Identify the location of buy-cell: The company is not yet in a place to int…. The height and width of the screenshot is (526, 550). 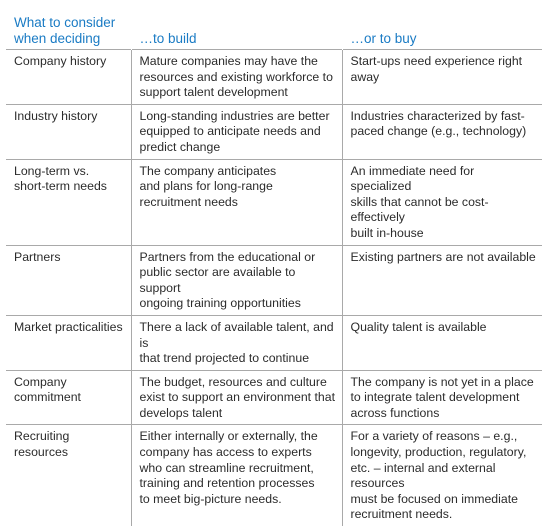
(441, 397).